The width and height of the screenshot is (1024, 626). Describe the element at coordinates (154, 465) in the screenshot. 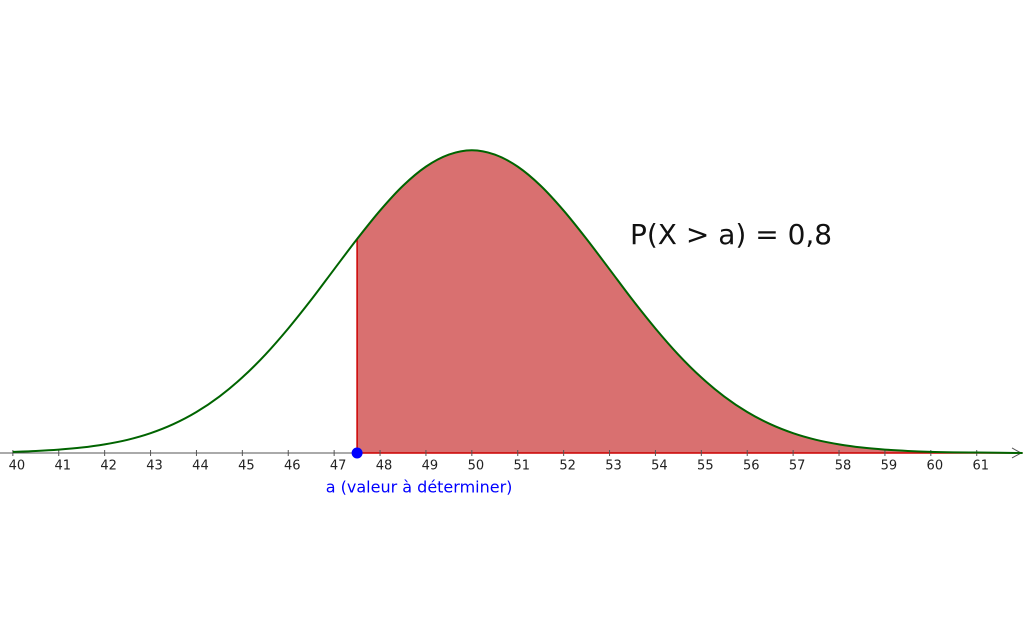

I see `x-tick-label: 43` at that location.